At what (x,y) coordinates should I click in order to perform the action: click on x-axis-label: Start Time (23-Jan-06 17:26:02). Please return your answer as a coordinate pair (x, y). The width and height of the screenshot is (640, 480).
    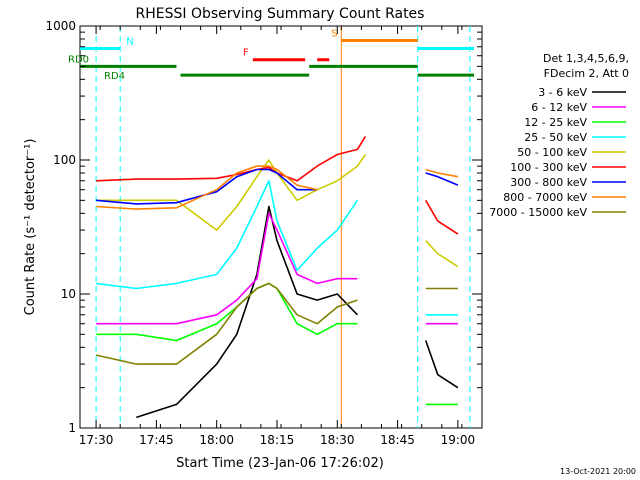
    Looking at the image, I should click on (280, 463).